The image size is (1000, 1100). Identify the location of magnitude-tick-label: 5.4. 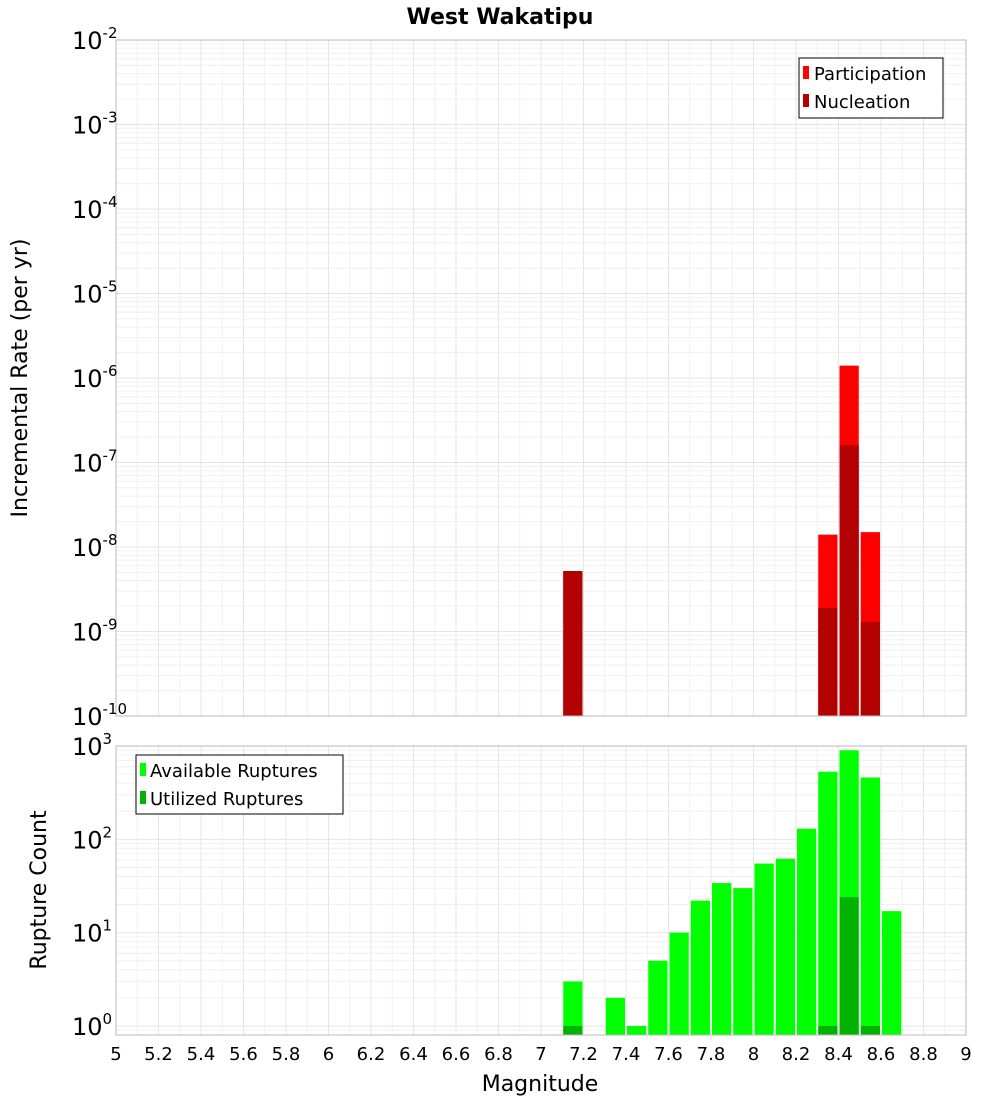
(201, 1054).